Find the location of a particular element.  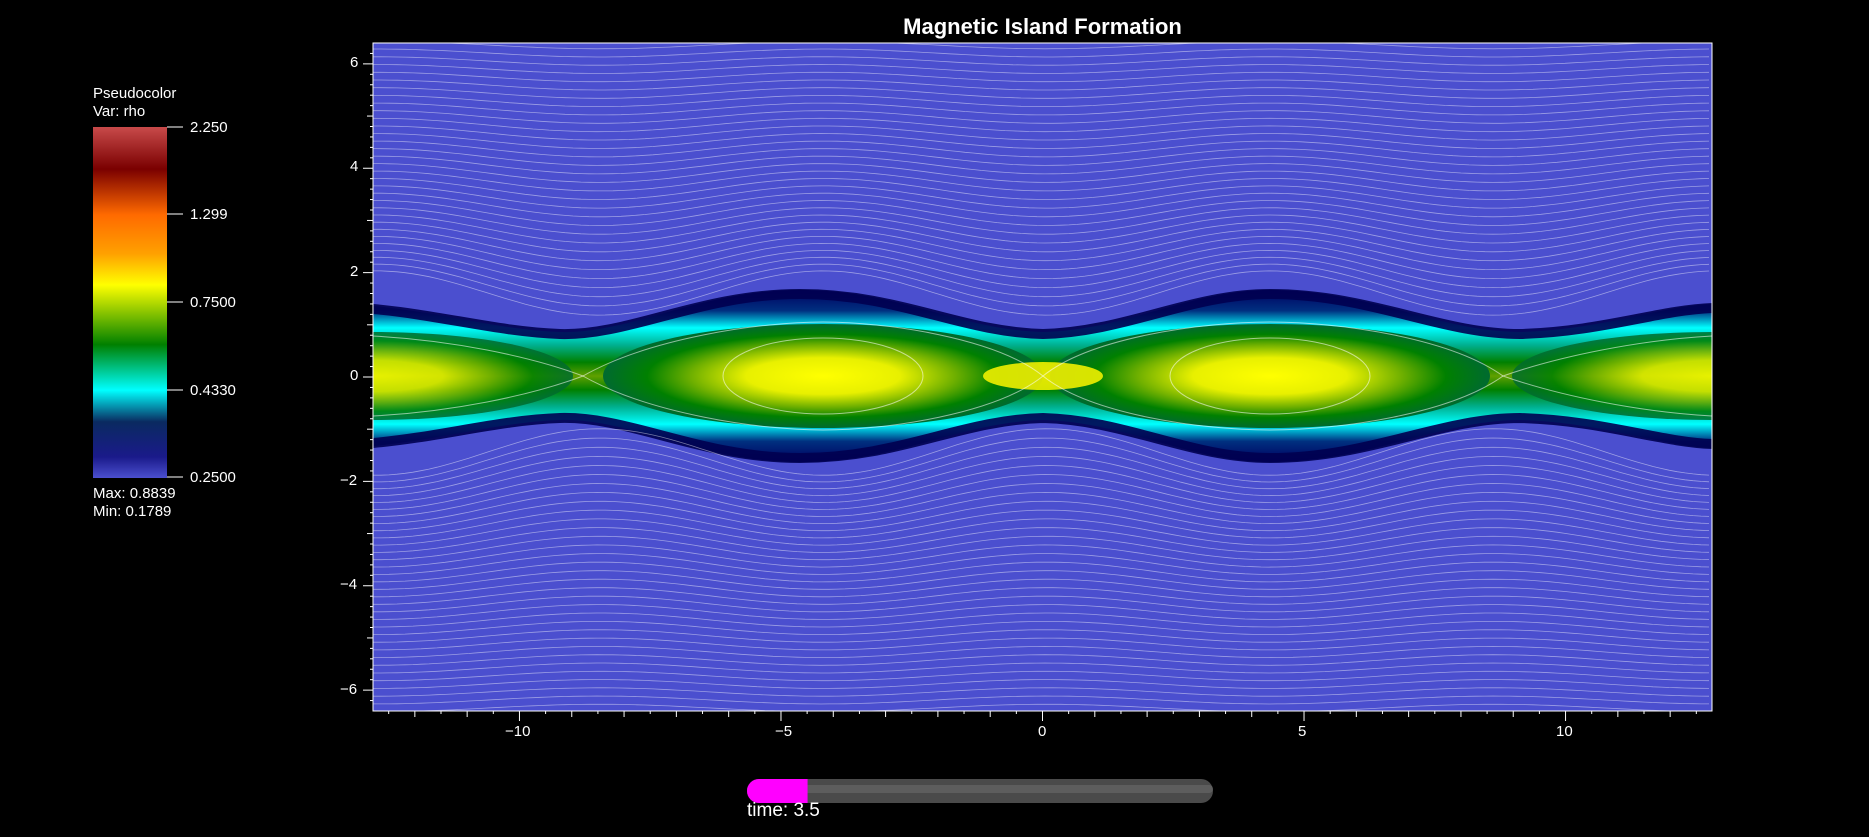

y-tick-label: 4 is located at coordinates (354, 166).